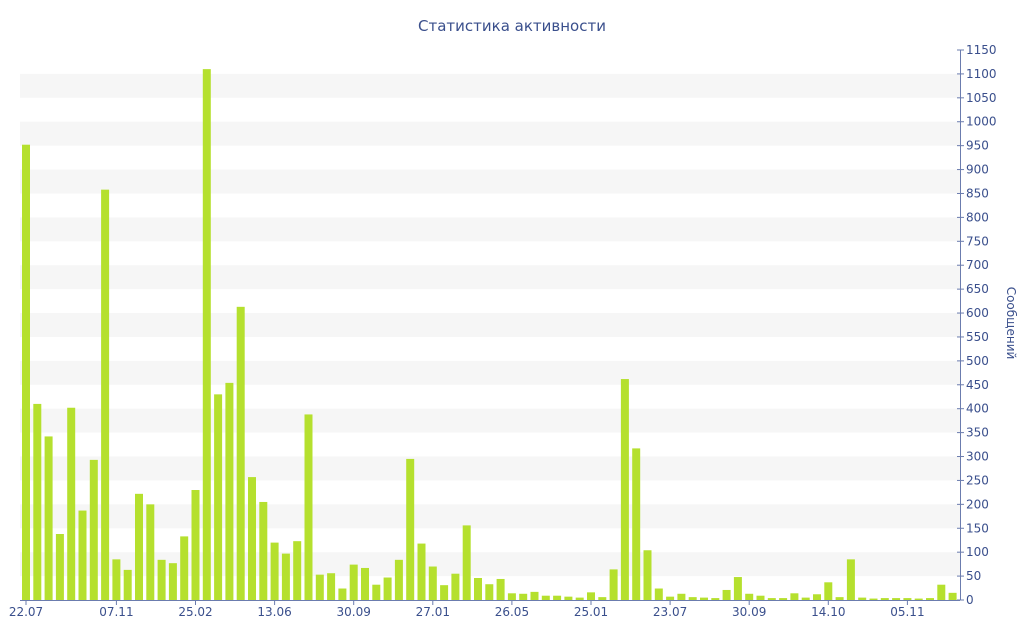 This screenshot has width=1024, height=640. I want to click on y-tick-label: 250, so click(977, 480).